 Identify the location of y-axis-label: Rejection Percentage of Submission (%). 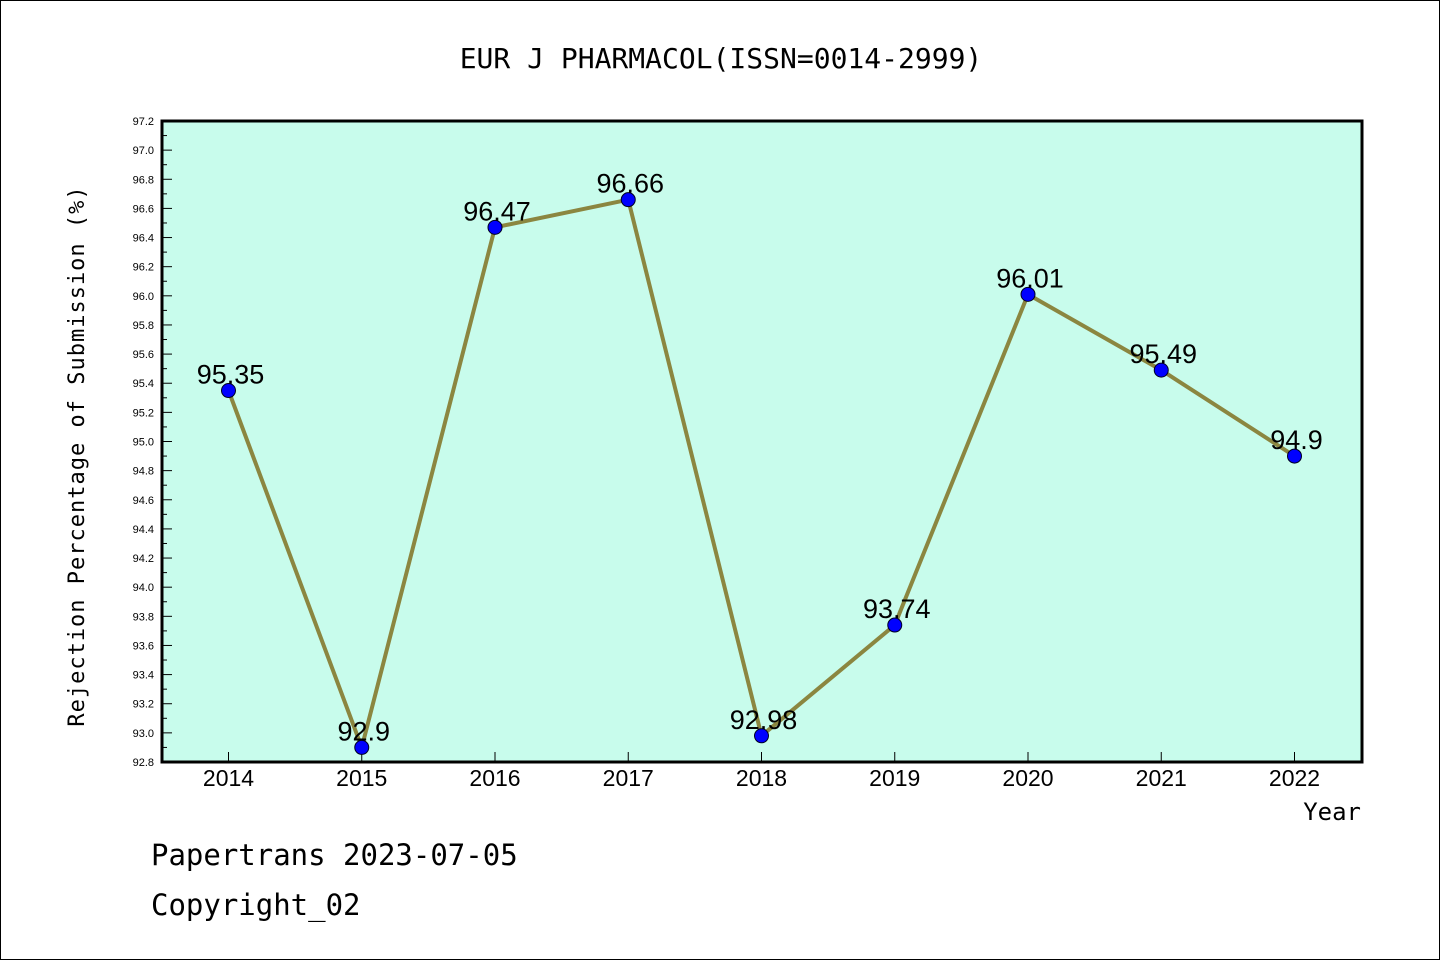
(77, 455).